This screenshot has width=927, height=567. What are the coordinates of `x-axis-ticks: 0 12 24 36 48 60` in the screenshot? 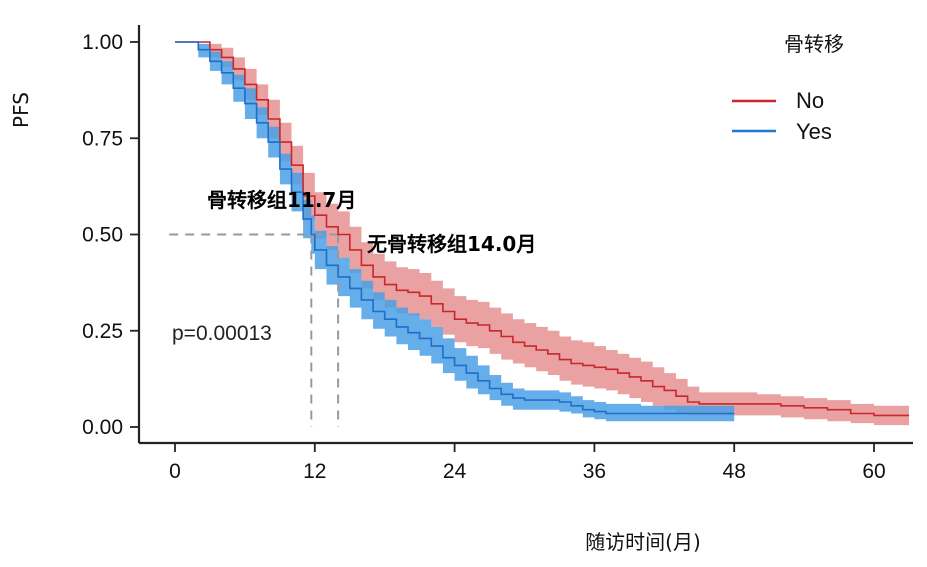 It's located at (527, 463).